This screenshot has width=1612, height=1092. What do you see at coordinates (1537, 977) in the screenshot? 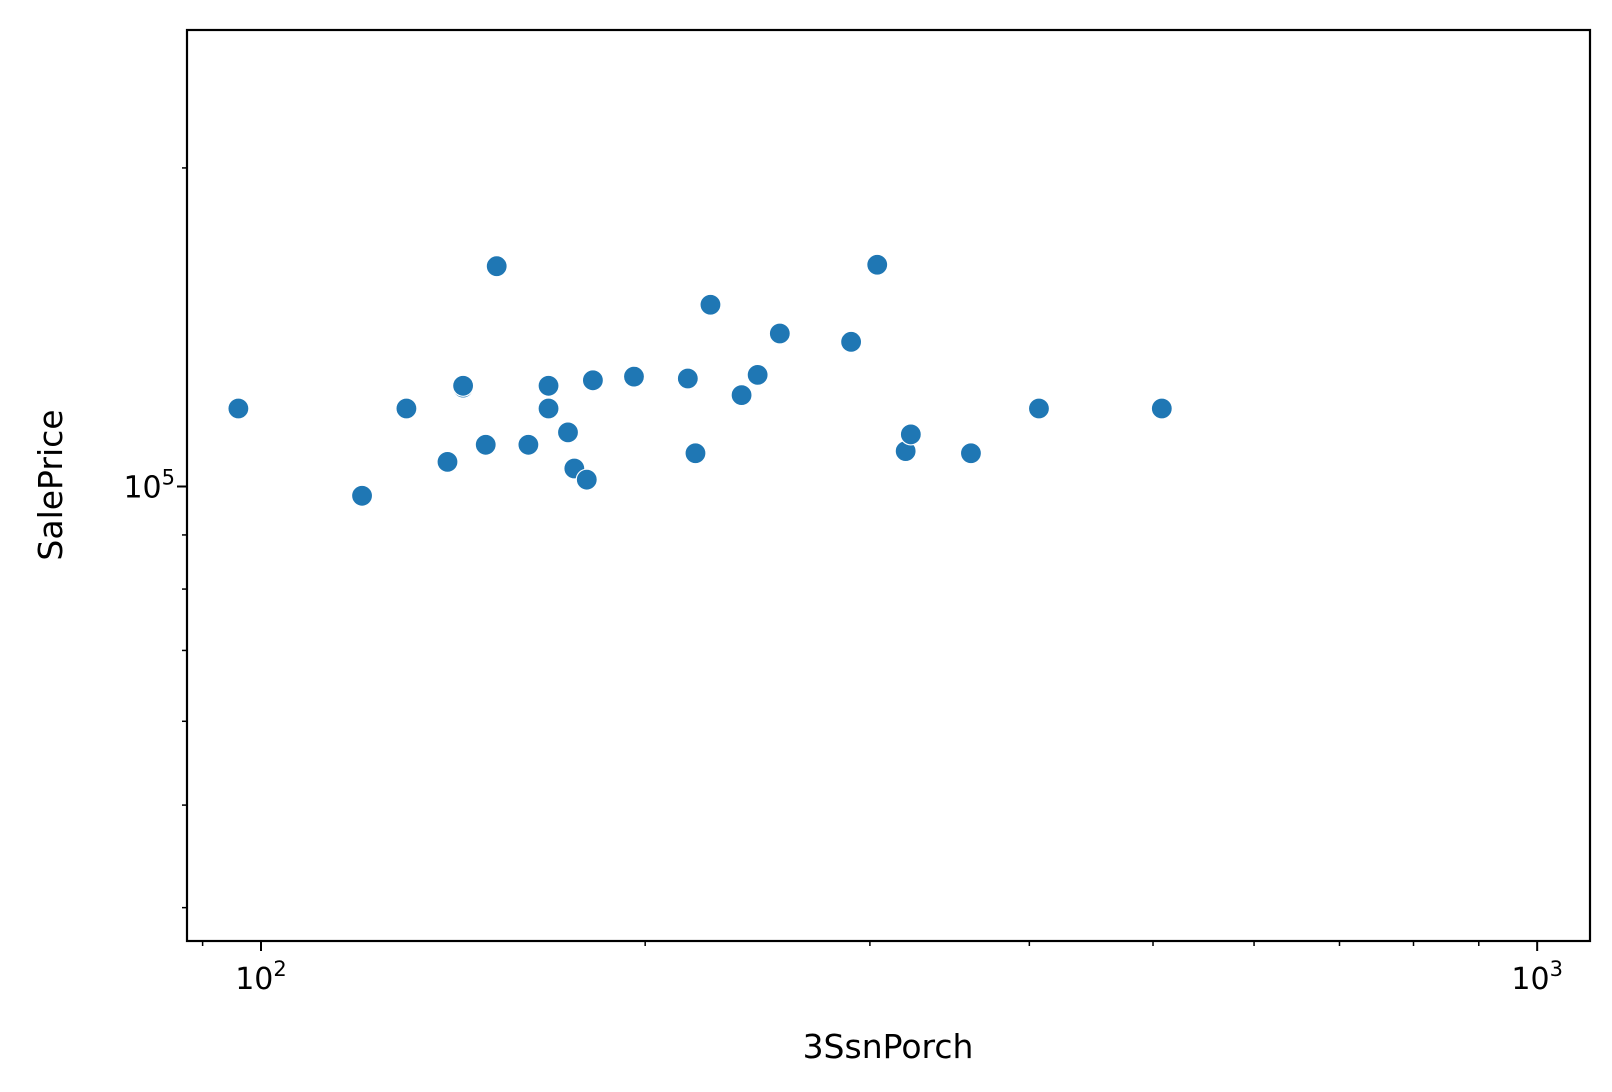
I see `x-tick-label: 10³` at bounding box center [1537, 977].